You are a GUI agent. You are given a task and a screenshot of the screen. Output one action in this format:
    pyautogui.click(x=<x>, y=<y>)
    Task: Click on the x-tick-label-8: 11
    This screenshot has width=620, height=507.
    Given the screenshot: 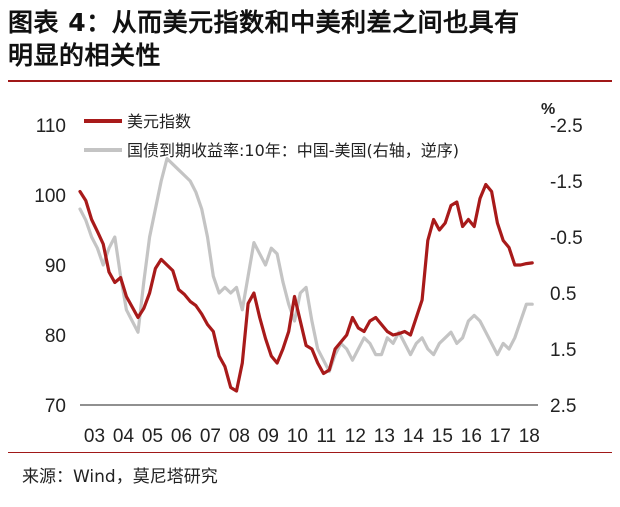 What is the action you would take?
    pyautogui.click(x=327, y=436)
    